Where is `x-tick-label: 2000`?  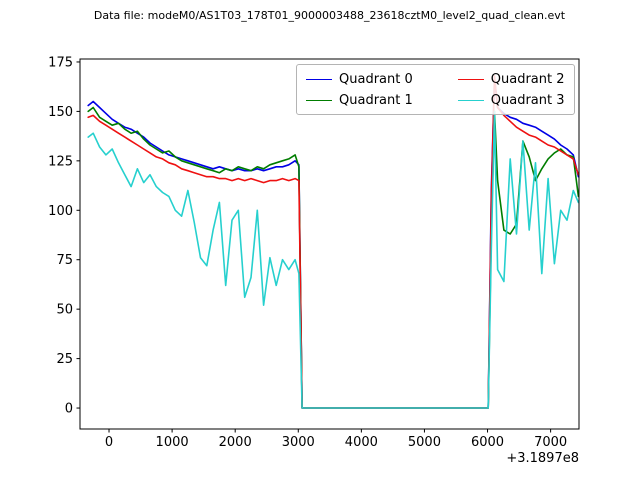 x-tick-label: 2000 is located at coordinates (235, 442).